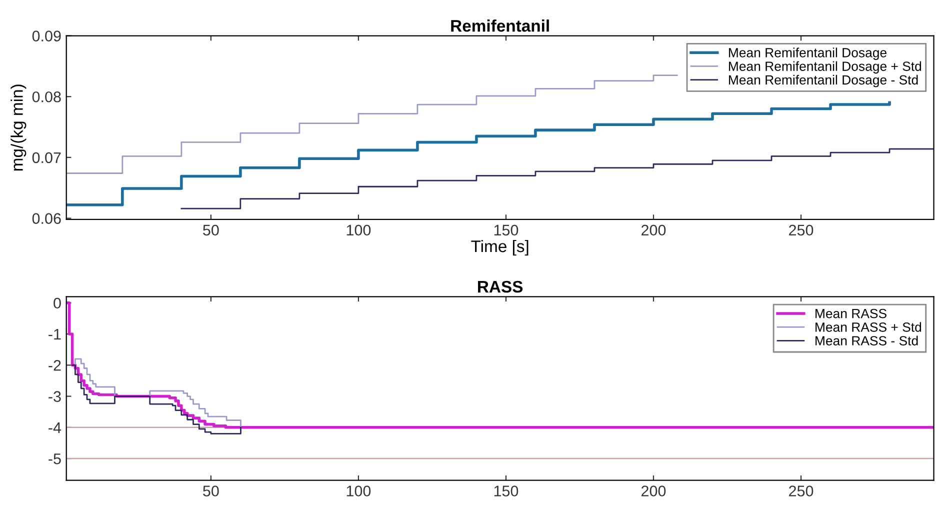 The image size is (948, 511). Describe the element at coordinates (46, 218) in the screenshot. I see `y-tick-label: 0.06` at that location.